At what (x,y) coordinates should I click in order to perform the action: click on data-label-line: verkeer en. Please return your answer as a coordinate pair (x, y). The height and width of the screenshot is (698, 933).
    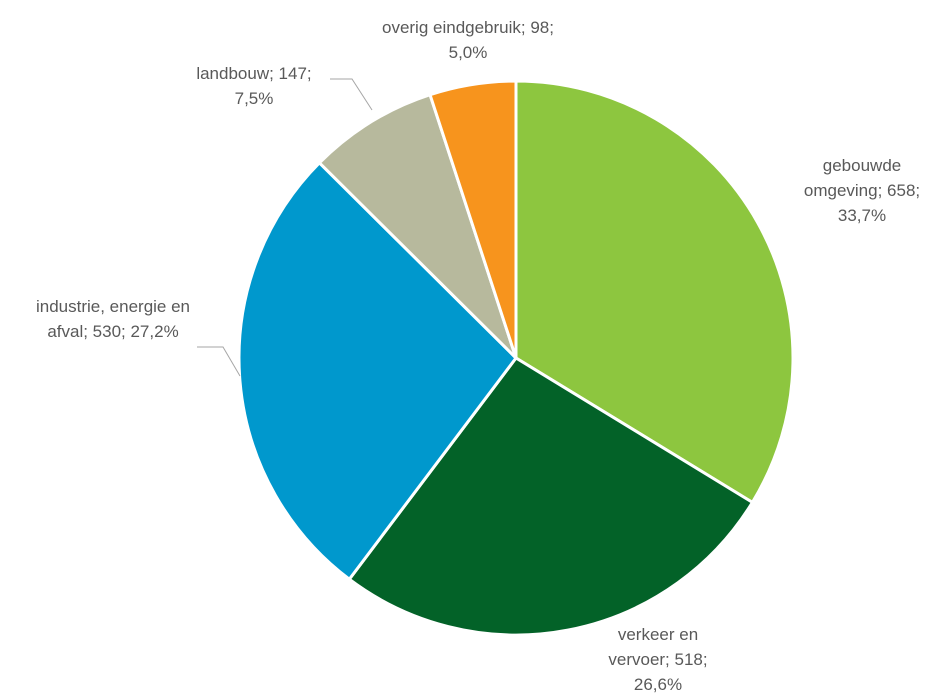
    Looking at the image, I should click on (658, 634).